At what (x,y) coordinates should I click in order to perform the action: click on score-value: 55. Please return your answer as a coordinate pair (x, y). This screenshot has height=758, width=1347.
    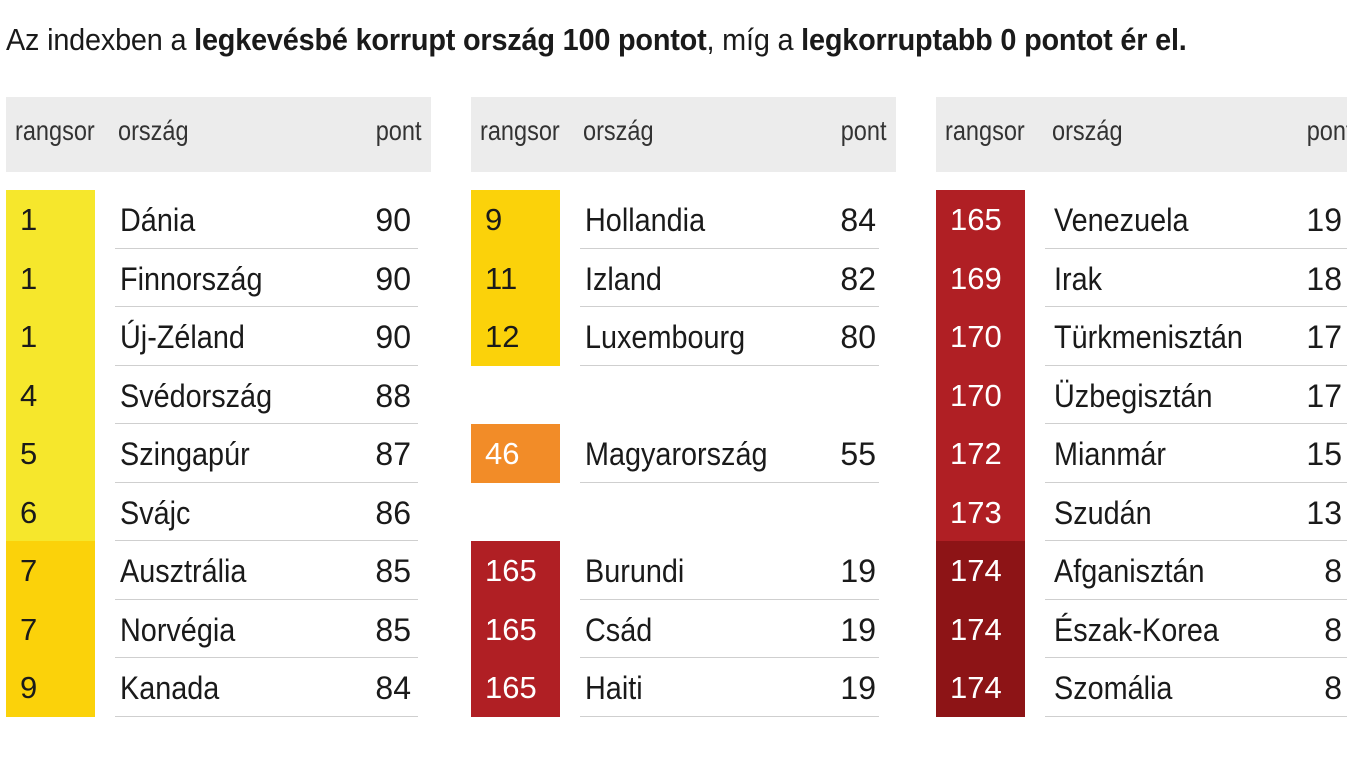
    Looking at the image, I should click on (858, 454).